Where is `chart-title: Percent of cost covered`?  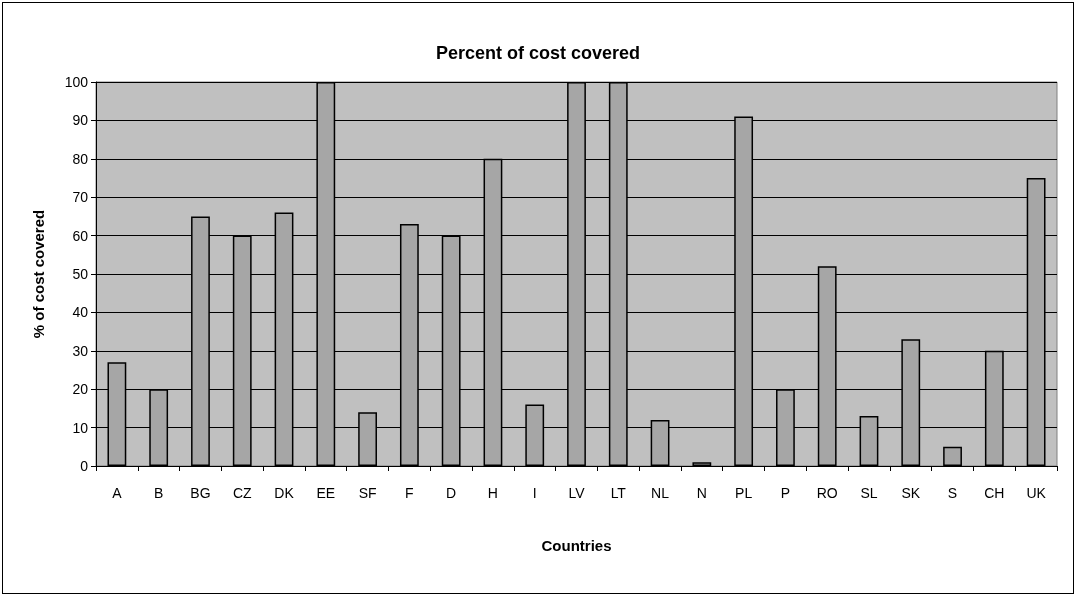
chart-title: Percent of cost covered is located at coordinates (538, 53).